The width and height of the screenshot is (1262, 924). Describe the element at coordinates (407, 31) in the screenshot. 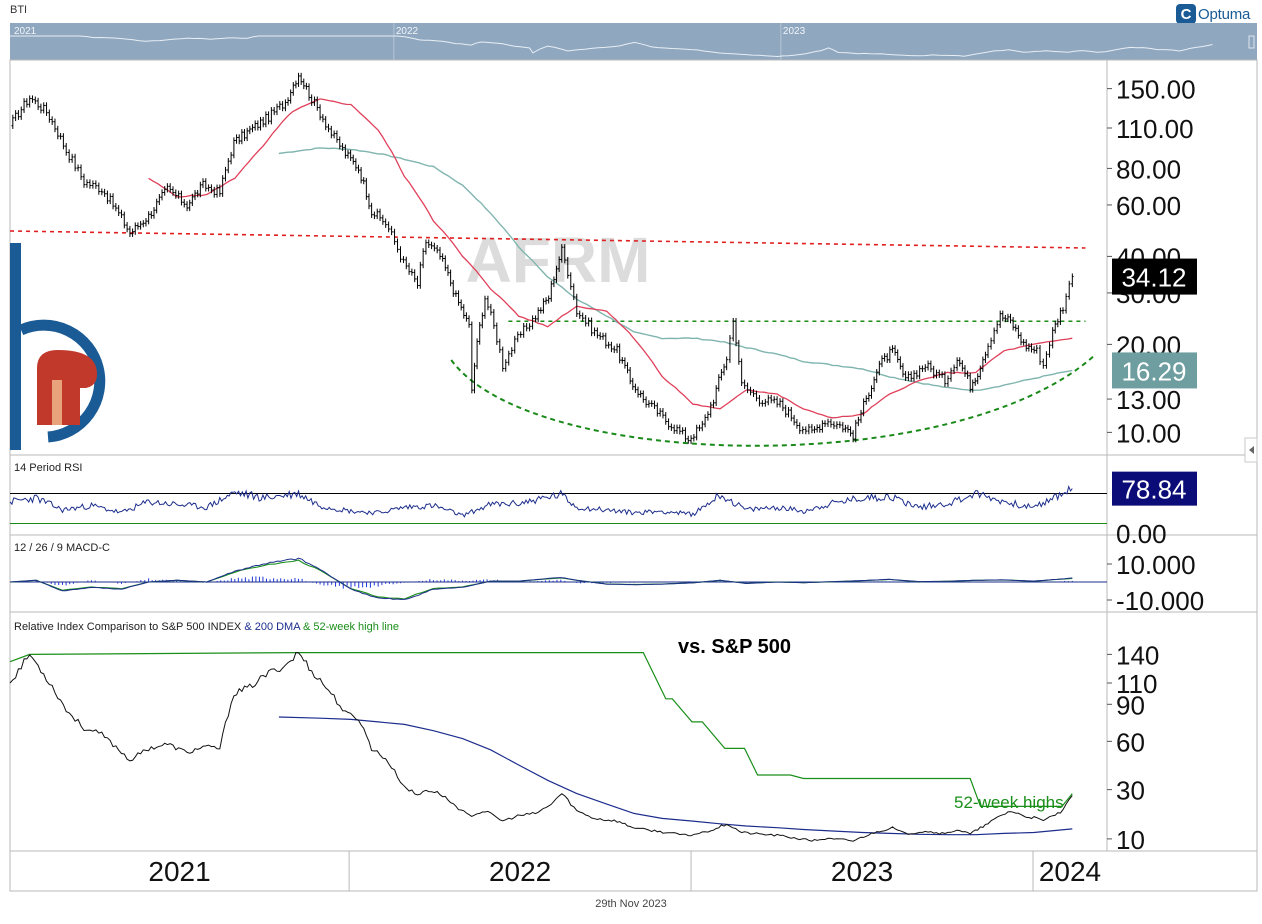

I see `navigator-year-label: 2022` at that location.